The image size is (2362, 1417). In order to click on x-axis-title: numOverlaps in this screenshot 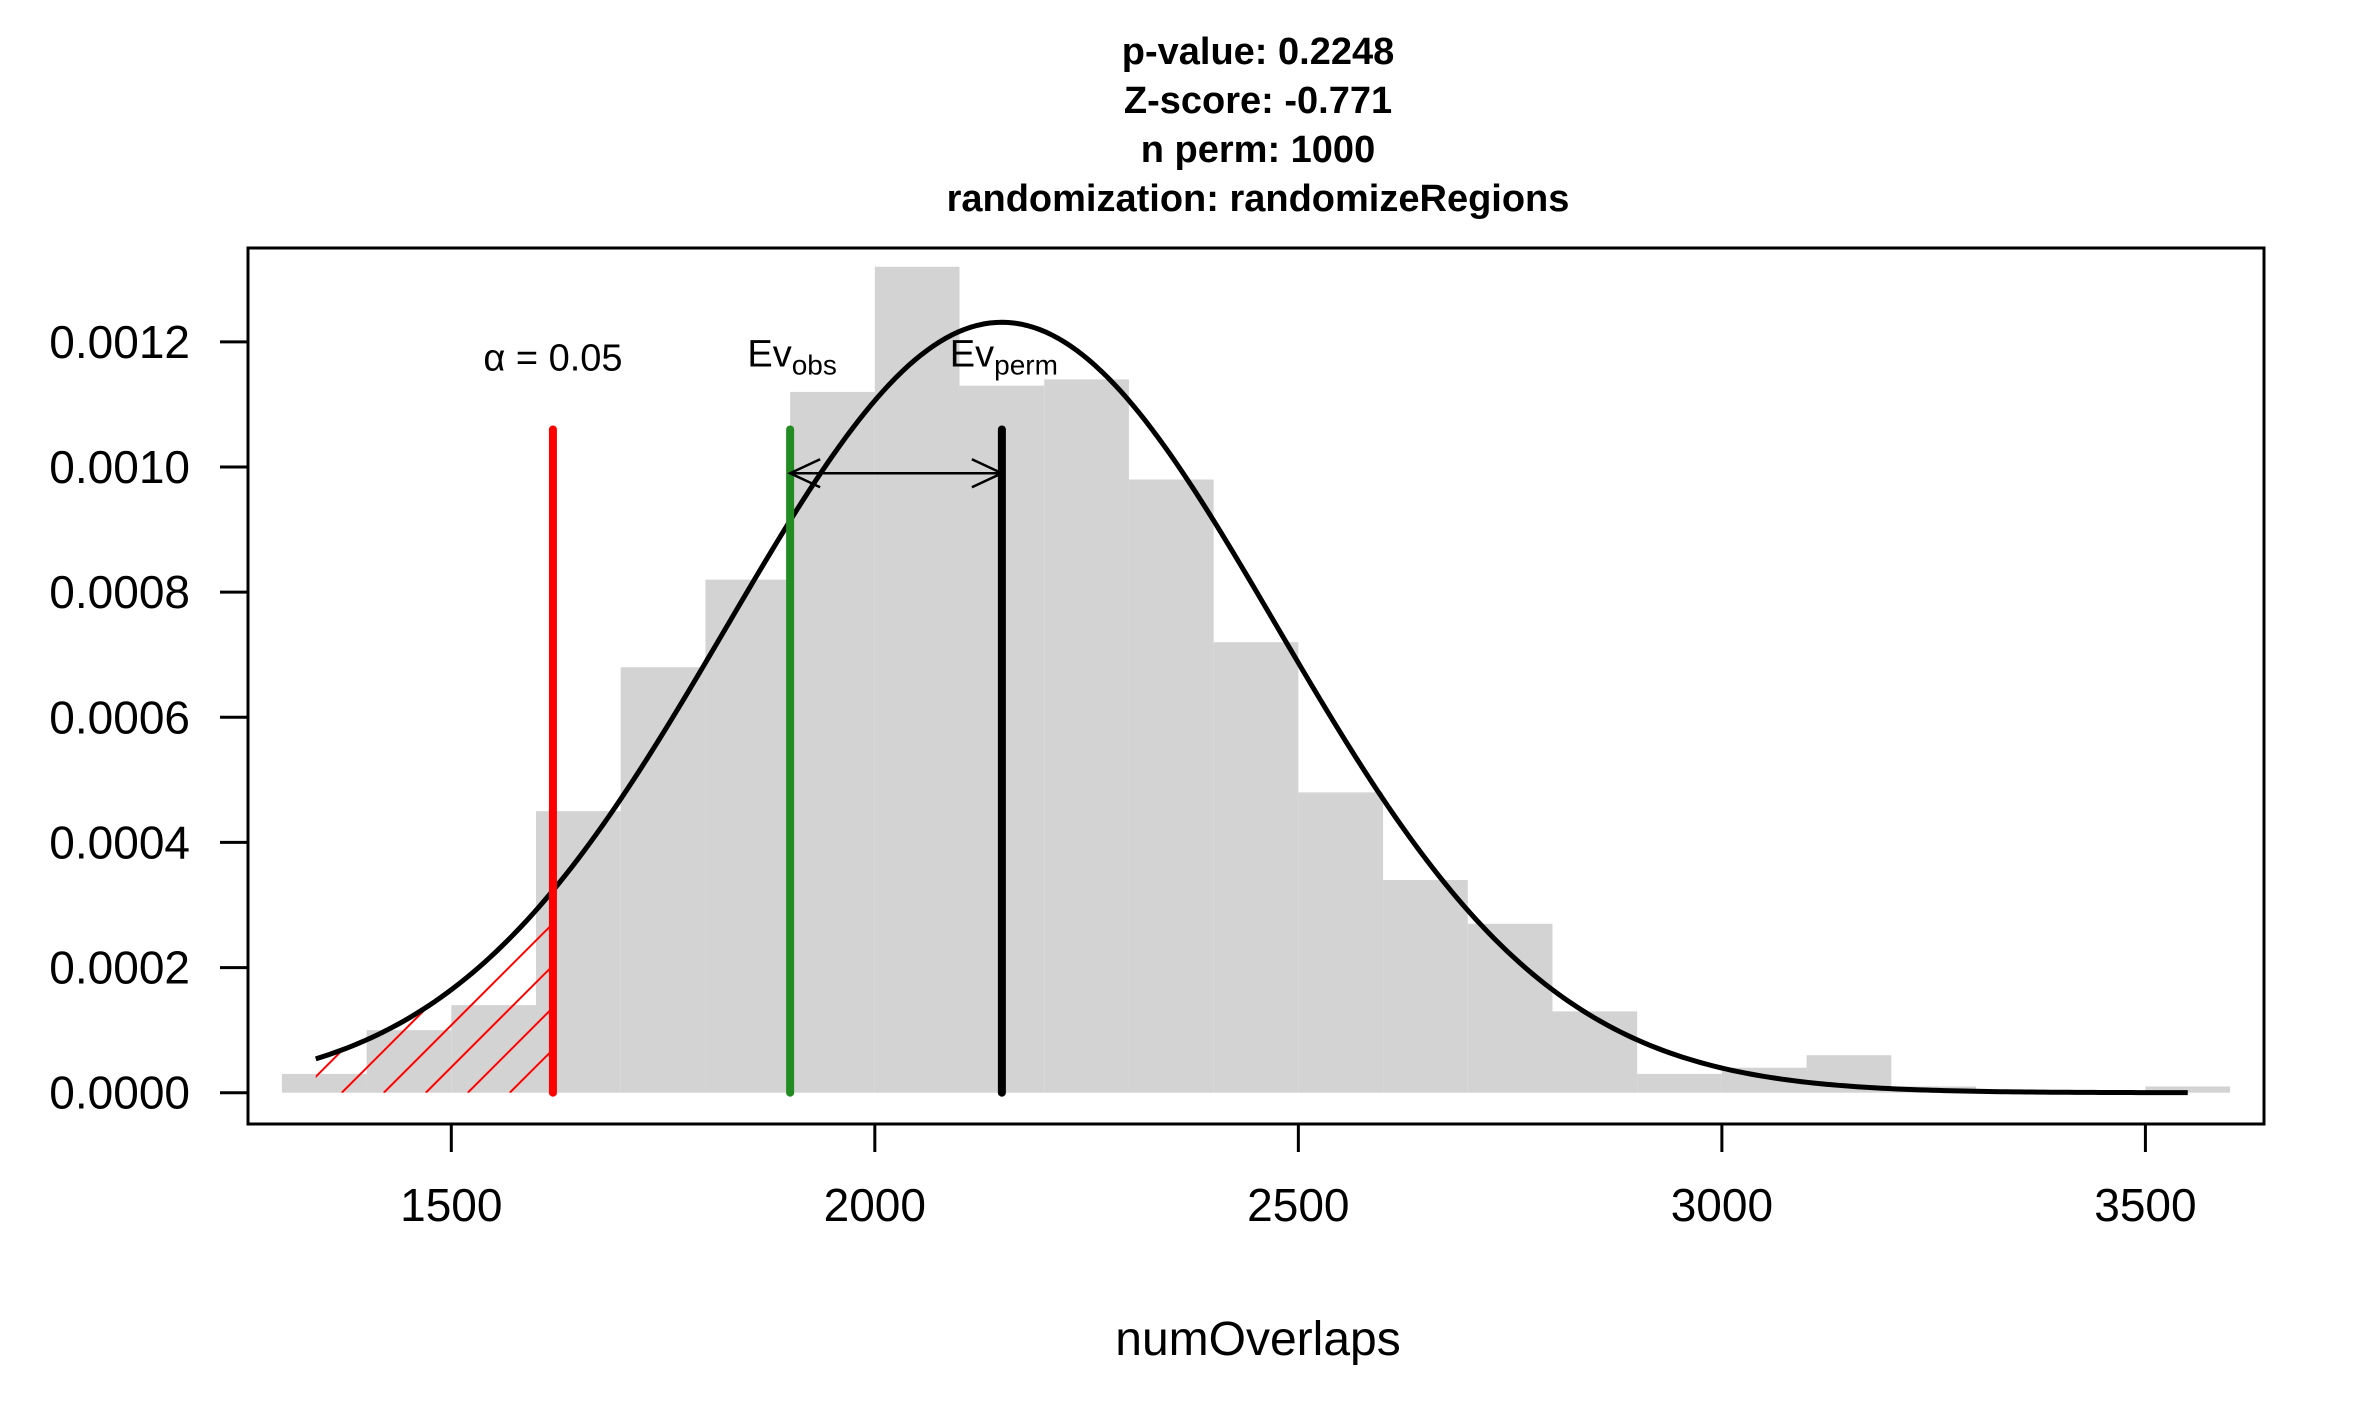, I will do `click(1257, 1339)`.